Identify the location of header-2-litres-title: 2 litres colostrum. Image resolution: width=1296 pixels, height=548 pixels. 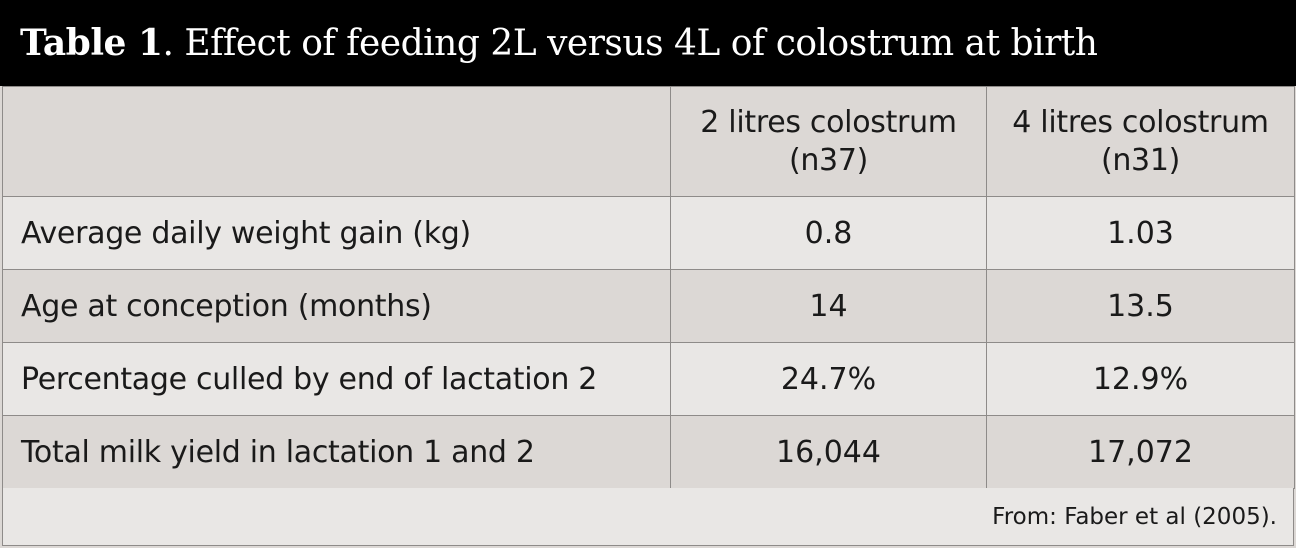
(828, 122).